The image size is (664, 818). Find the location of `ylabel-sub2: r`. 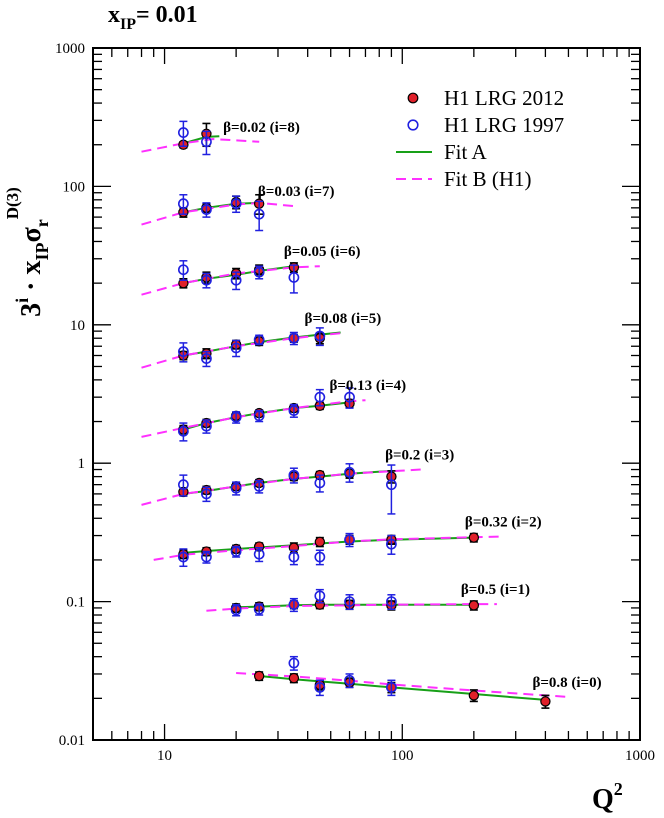

ylabel-sub2: r is located at coordinates (42, 223).